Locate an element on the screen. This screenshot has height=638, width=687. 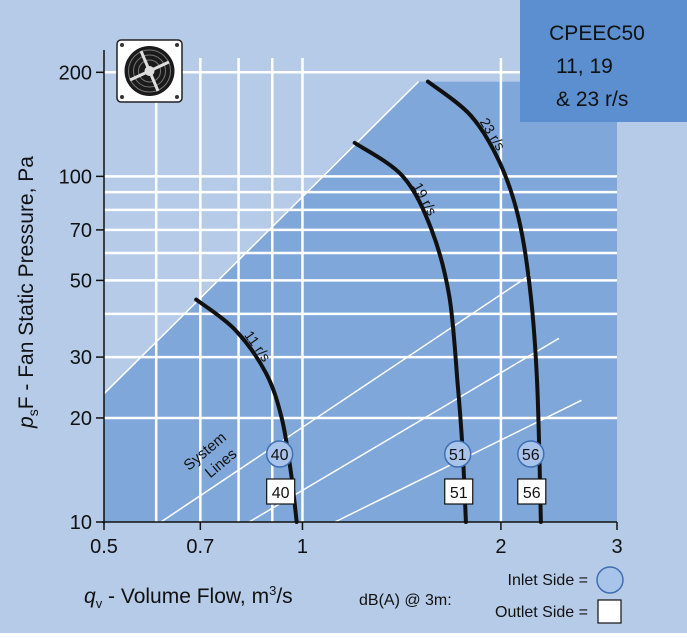
outlet-marker-19rs is located at coordinates (459, 491).